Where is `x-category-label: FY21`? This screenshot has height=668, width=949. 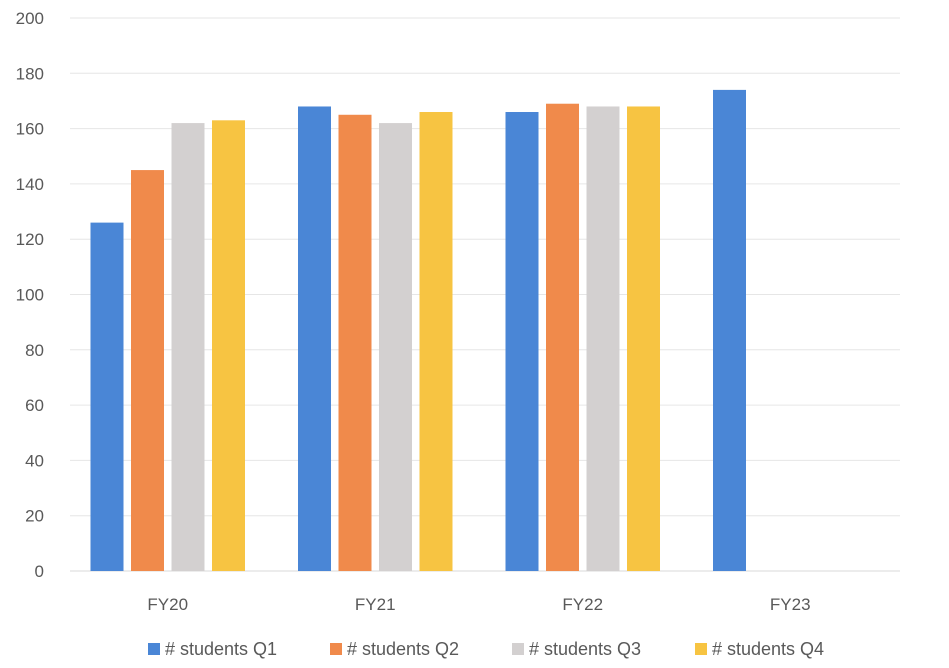 x-category-label: FY21 is located at coordinates (375, 604).